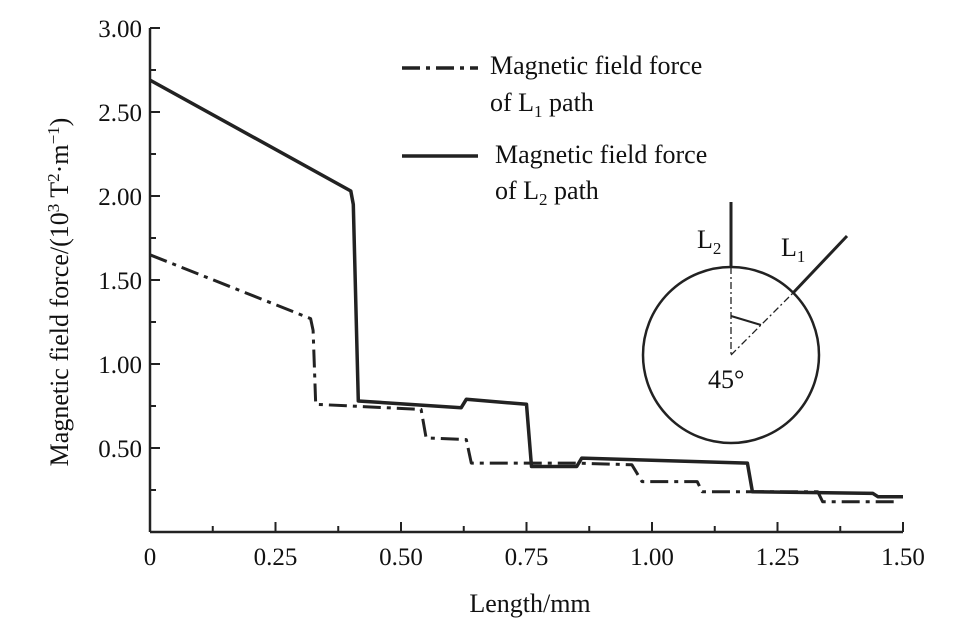 The image size is (965, 641). I want to click on x-tick-label: 1.00, so click(652, 557).